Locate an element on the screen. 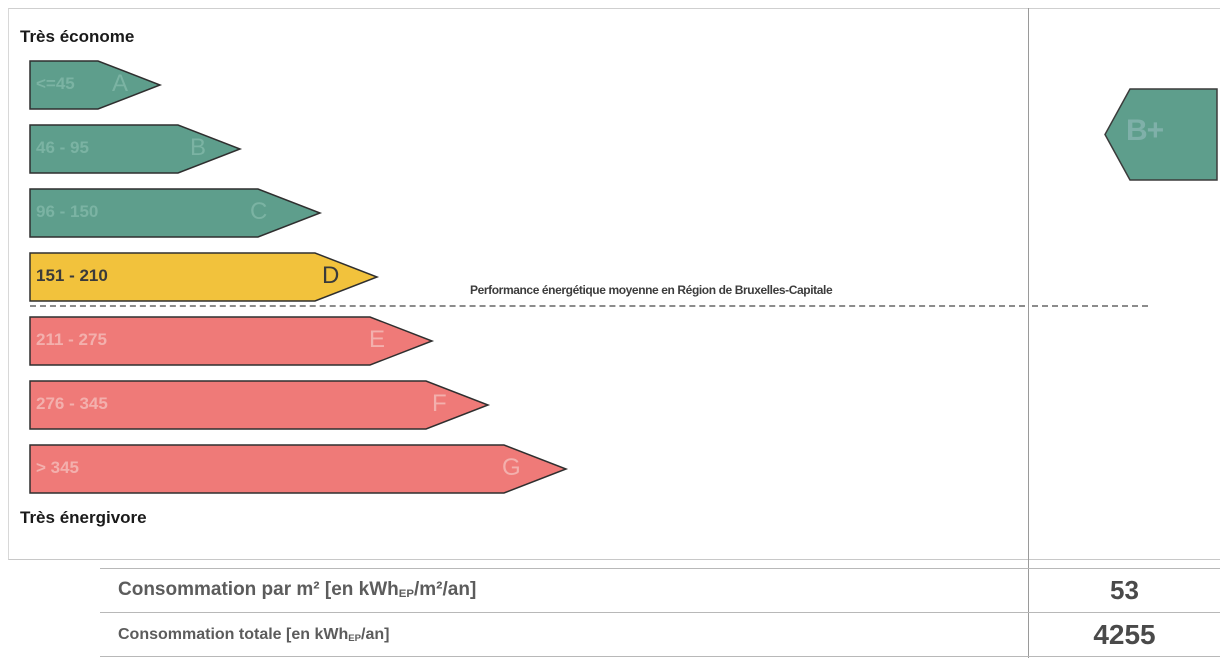 This screenshot has height=658, width=1220. energy-class-bar-b: 46 - 95 B is located at coordinates (123, 149).